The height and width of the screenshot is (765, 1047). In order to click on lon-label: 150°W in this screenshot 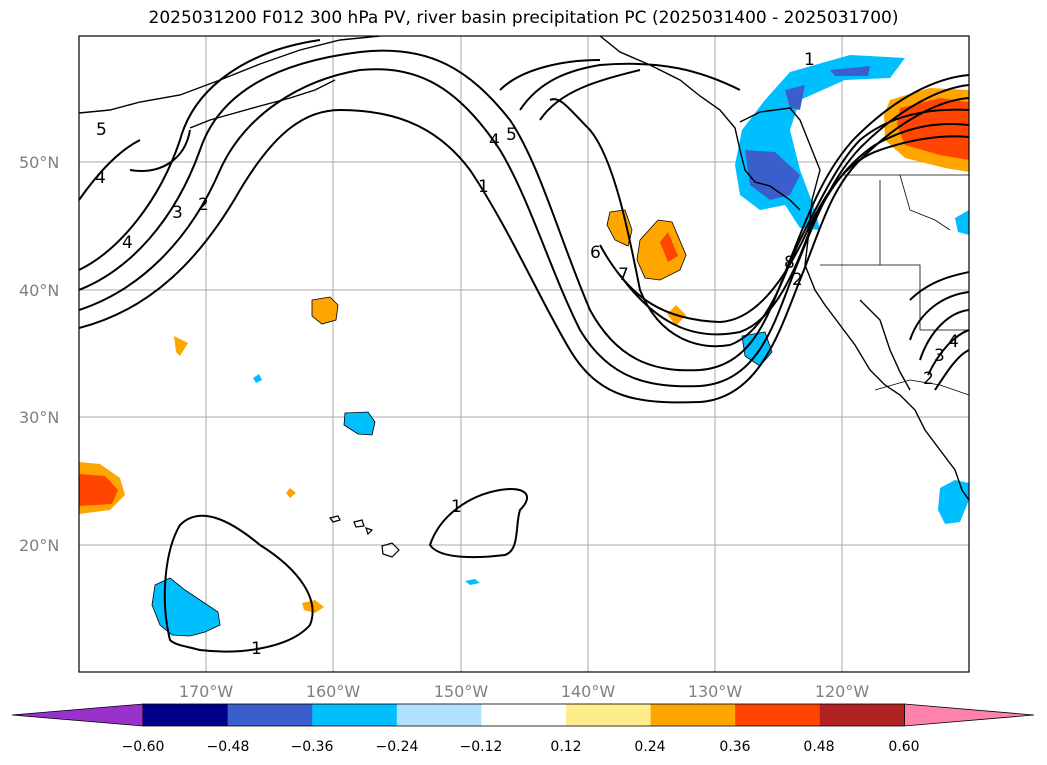, I will do `click(461, 691)`.